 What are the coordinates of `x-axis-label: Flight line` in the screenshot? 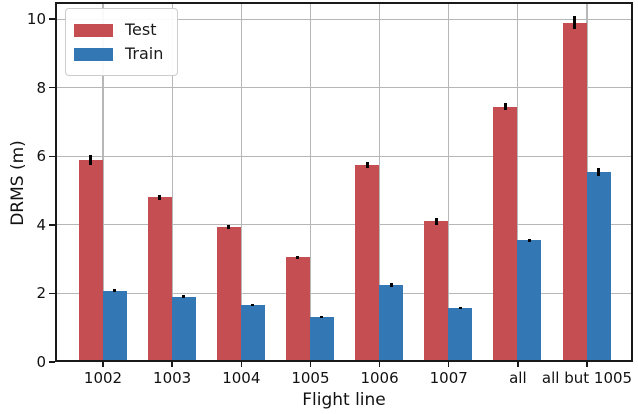 It's located at (344, 400).